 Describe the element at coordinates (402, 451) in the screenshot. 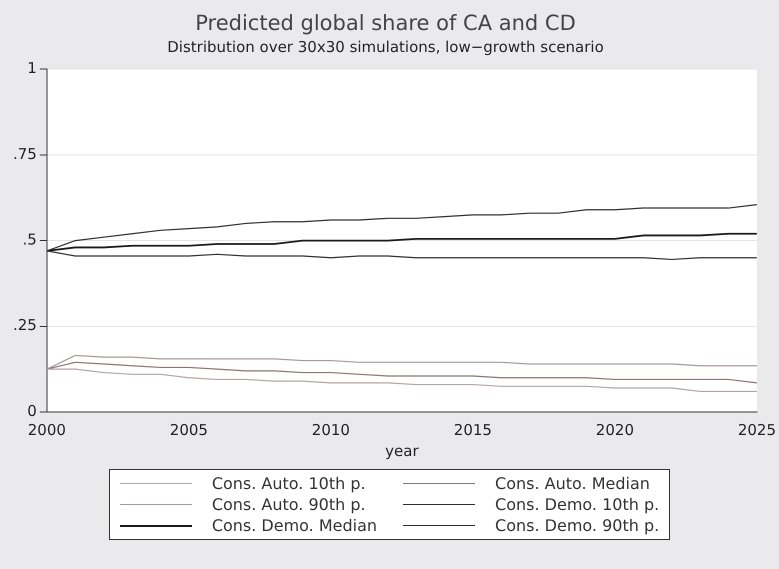

I see `x-axis-title: year` at that location.